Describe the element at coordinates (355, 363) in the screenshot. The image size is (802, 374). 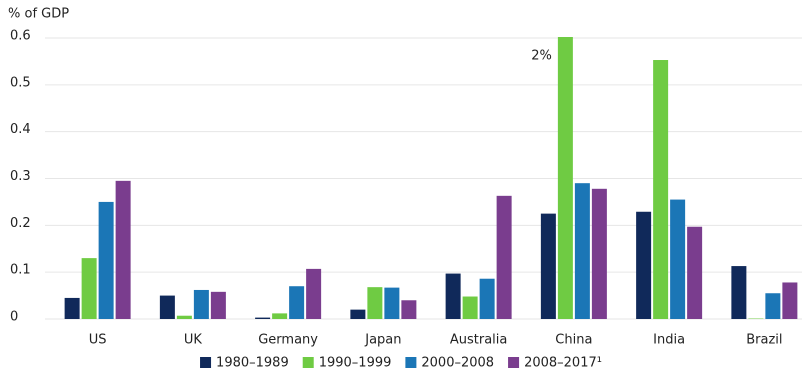
I see `legend-label: 1990–1999` at that location.